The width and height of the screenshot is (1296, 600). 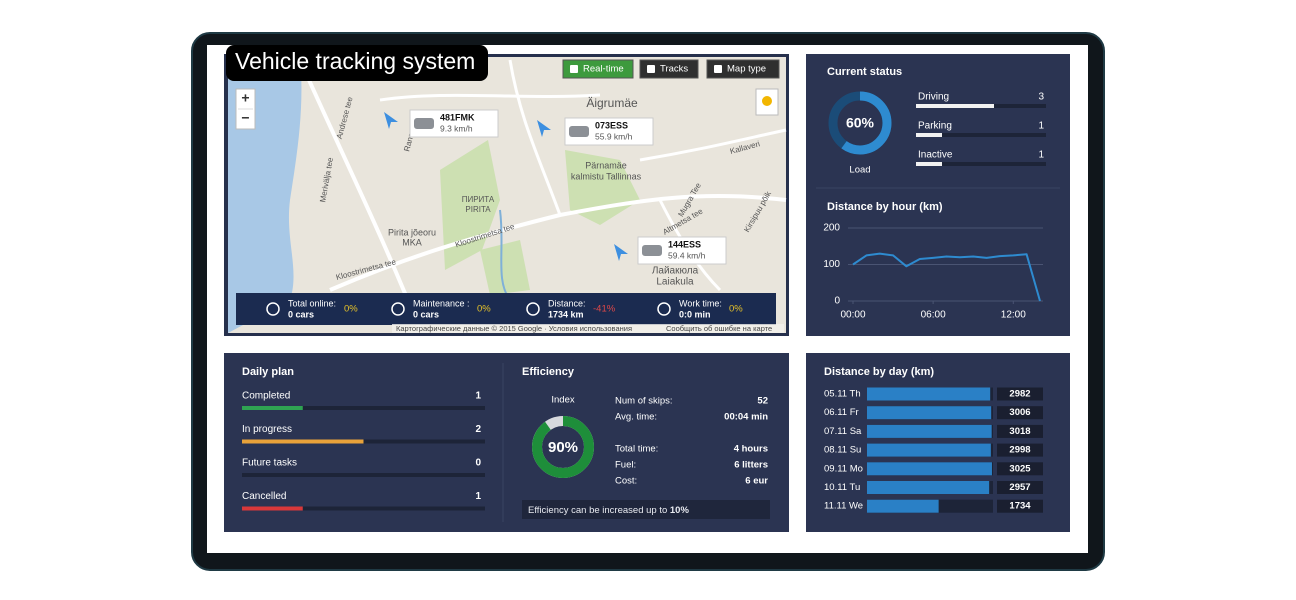 I want to click on data-label: 2957, so click(x=1019, y=487).